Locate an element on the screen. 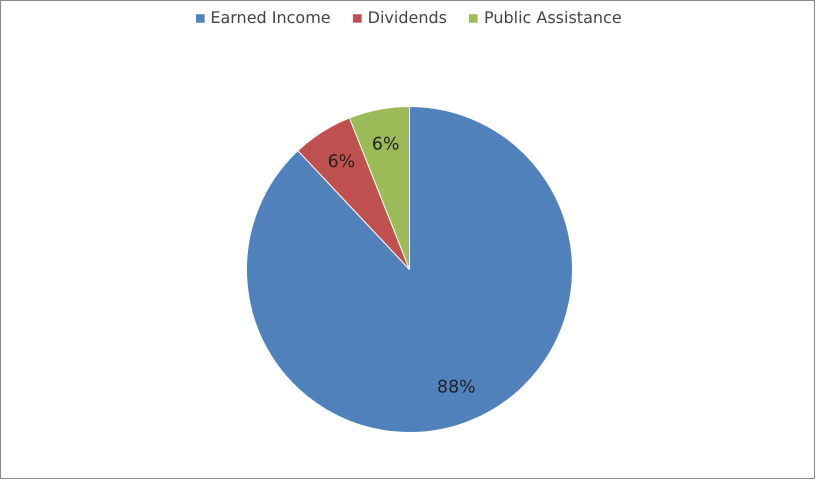 Image resolution: width=817 pixels, height=481 pixels. data-label: 88% is located at coordinates (456, 388).